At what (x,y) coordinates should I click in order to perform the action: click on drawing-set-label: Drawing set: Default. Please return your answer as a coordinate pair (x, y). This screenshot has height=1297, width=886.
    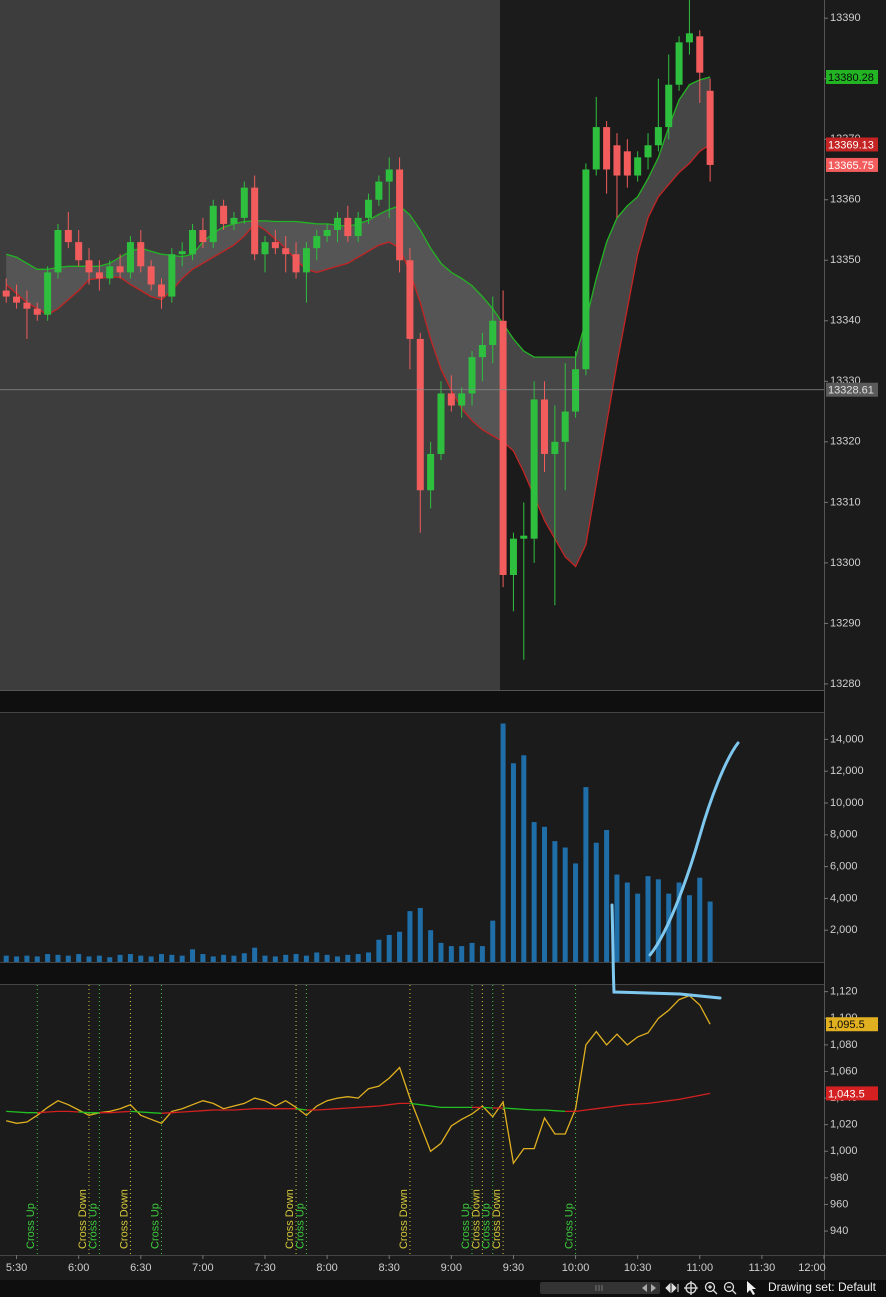
    Looking at the image, I should click on (822, 1287).